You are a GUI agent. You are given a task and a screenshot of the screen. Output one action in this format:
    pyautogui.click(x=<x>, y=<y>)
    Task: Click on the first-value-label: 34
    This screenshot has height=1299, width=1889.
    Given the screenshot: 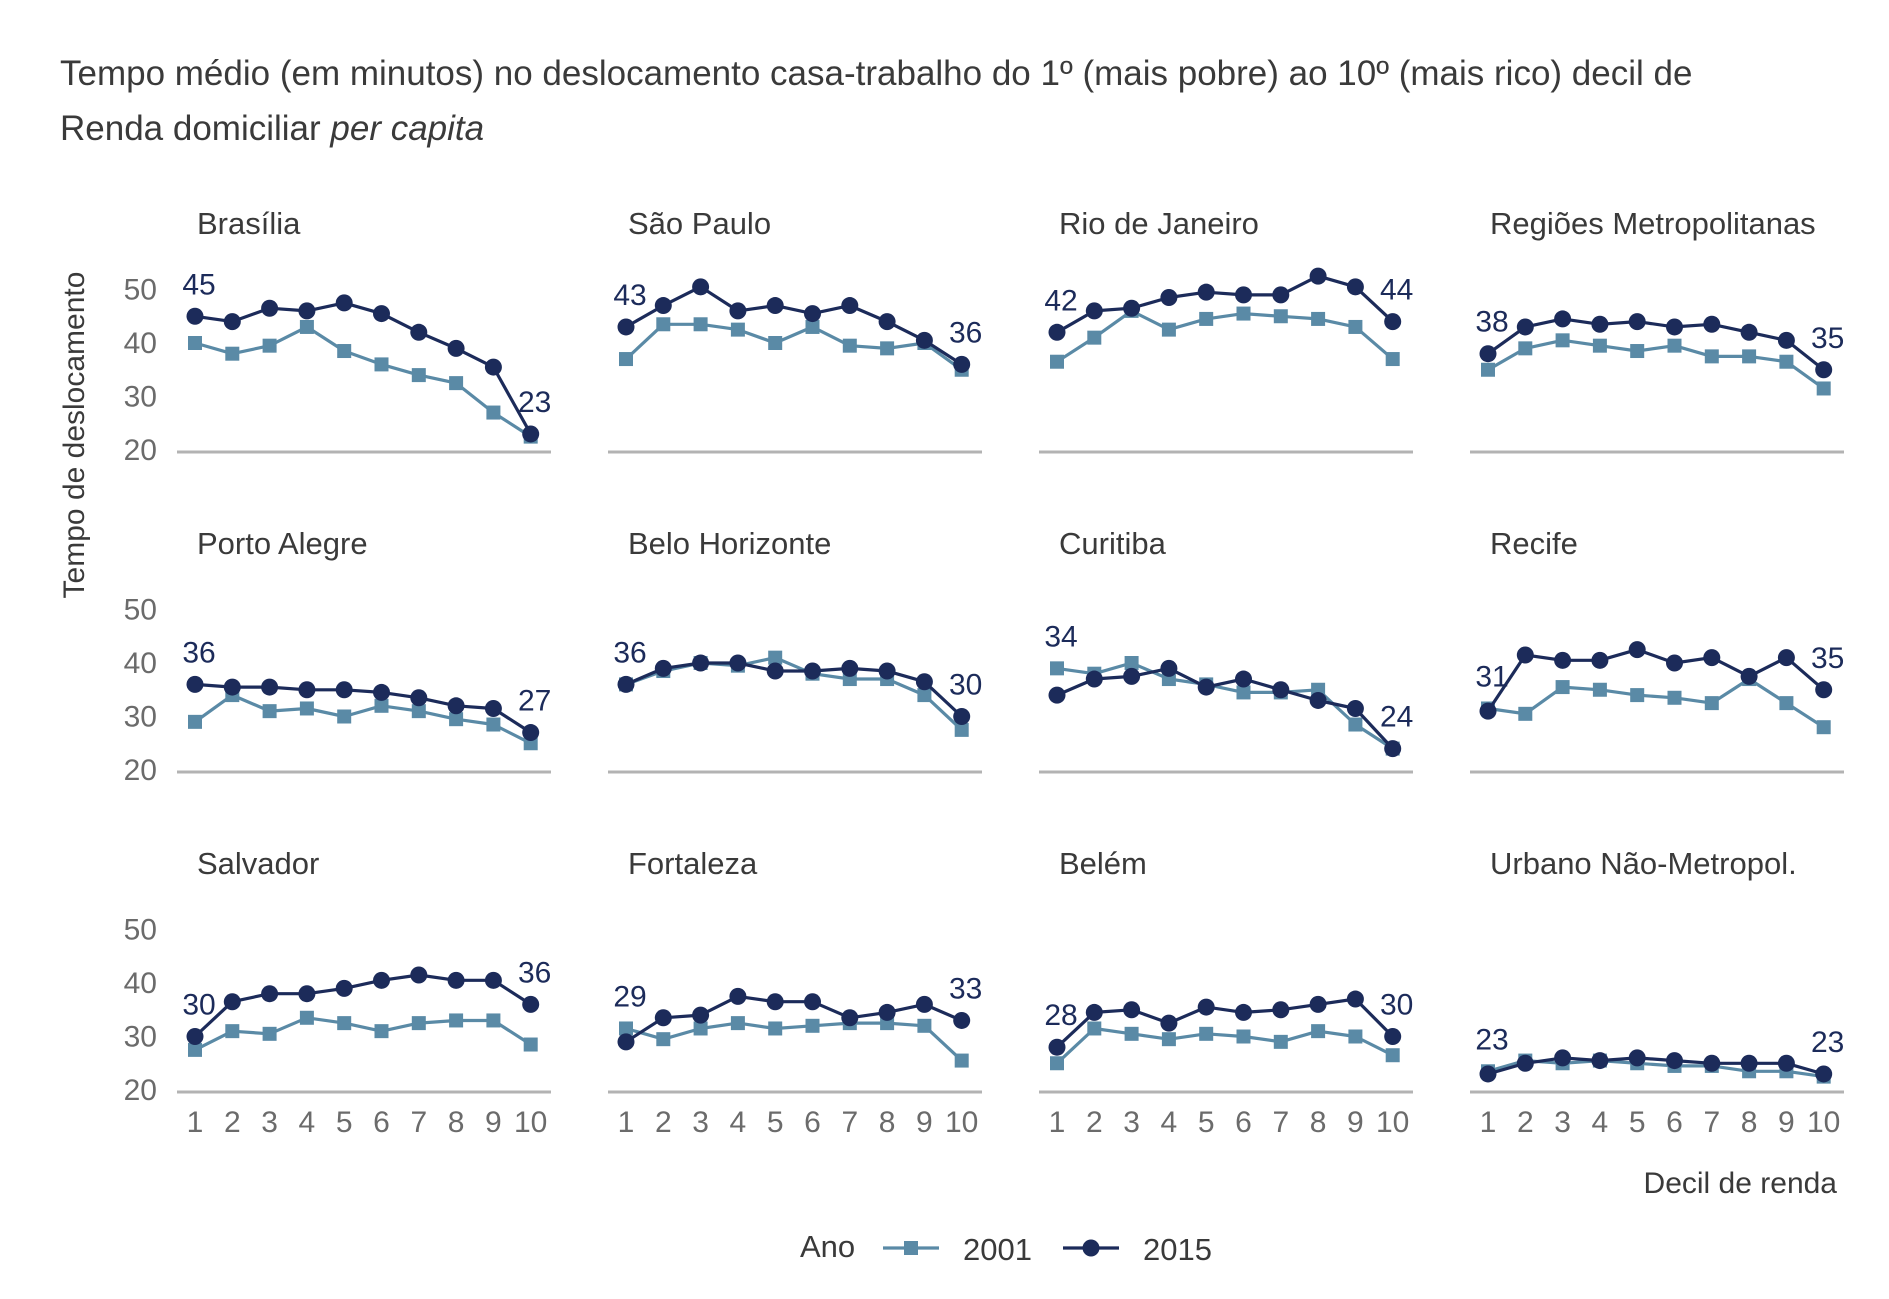 What is the action you would take?
    pyautogui.click(x=1060, y=636)
    